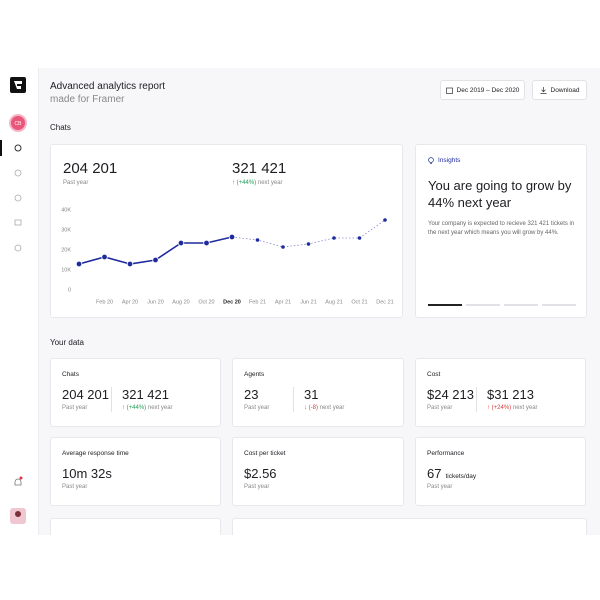 This screenshot has height=600, width=600. I want to click on date-range-button: Dec 2019 – Dec 2020, so click(482, 90).